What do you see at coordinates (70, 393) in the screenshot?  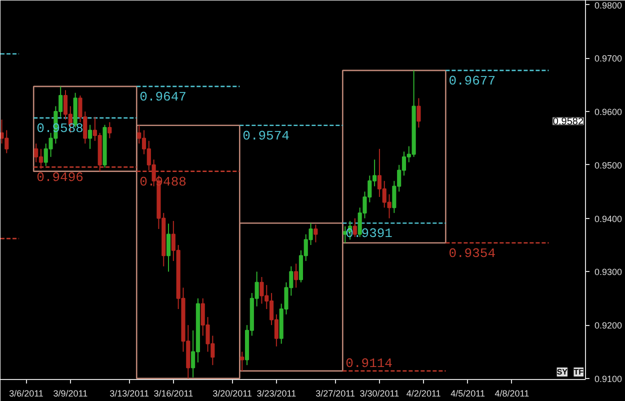 I see `x-tick-label: 3/9/2011` at bounding box center [70, 393].